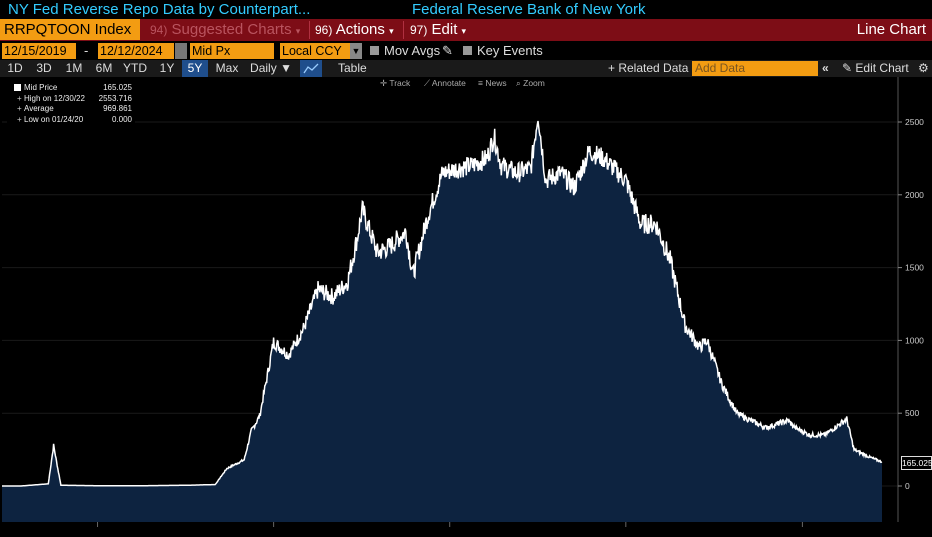 Image resolution: width=932 pixels, height=537 pixels. What do you see at coordinates (39, 108) in the screenshot?
I see `legend-average-label: Average` at bounding box center [39, 108].